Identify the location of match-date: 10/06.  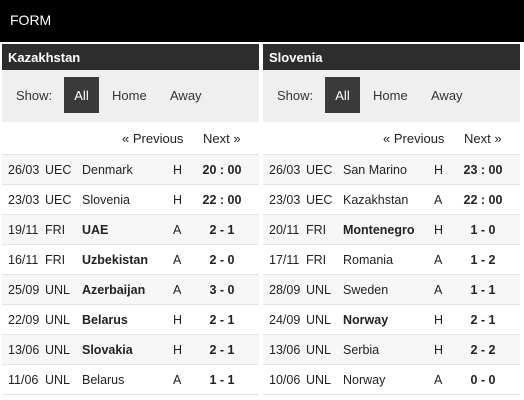
(285, 380).